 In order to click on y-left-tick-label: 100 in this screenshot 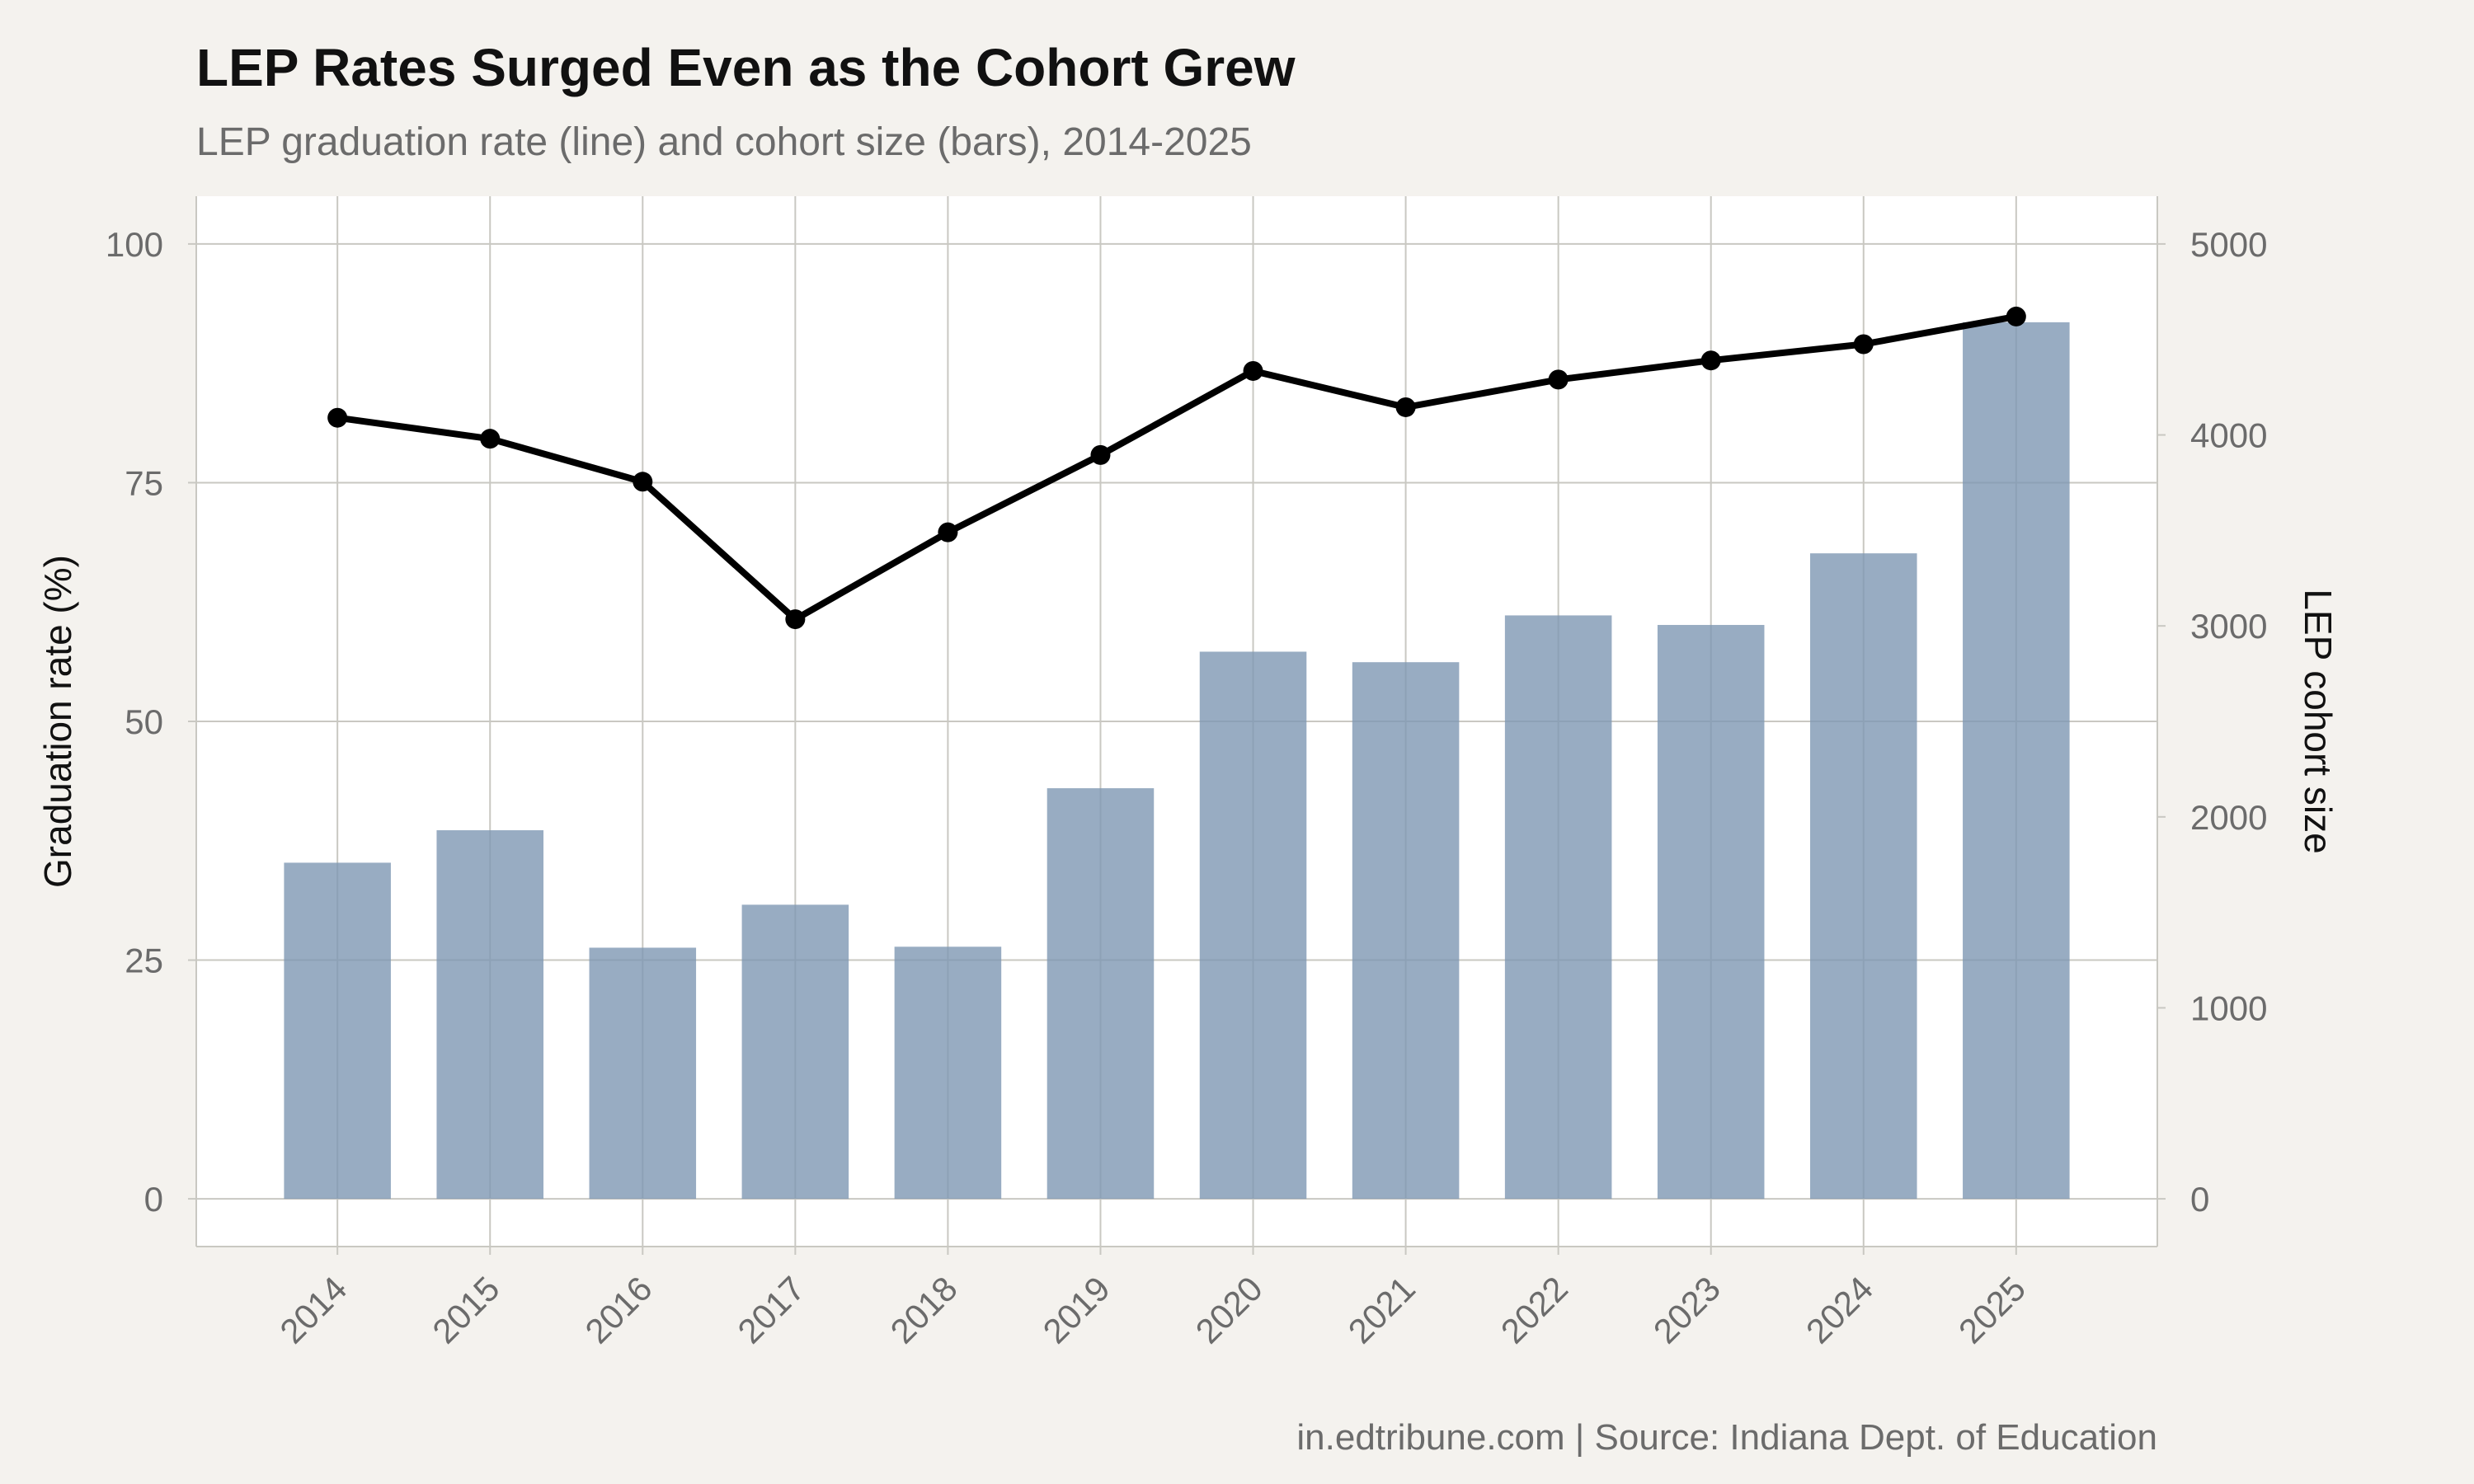, I will do `click(134, 244)`.